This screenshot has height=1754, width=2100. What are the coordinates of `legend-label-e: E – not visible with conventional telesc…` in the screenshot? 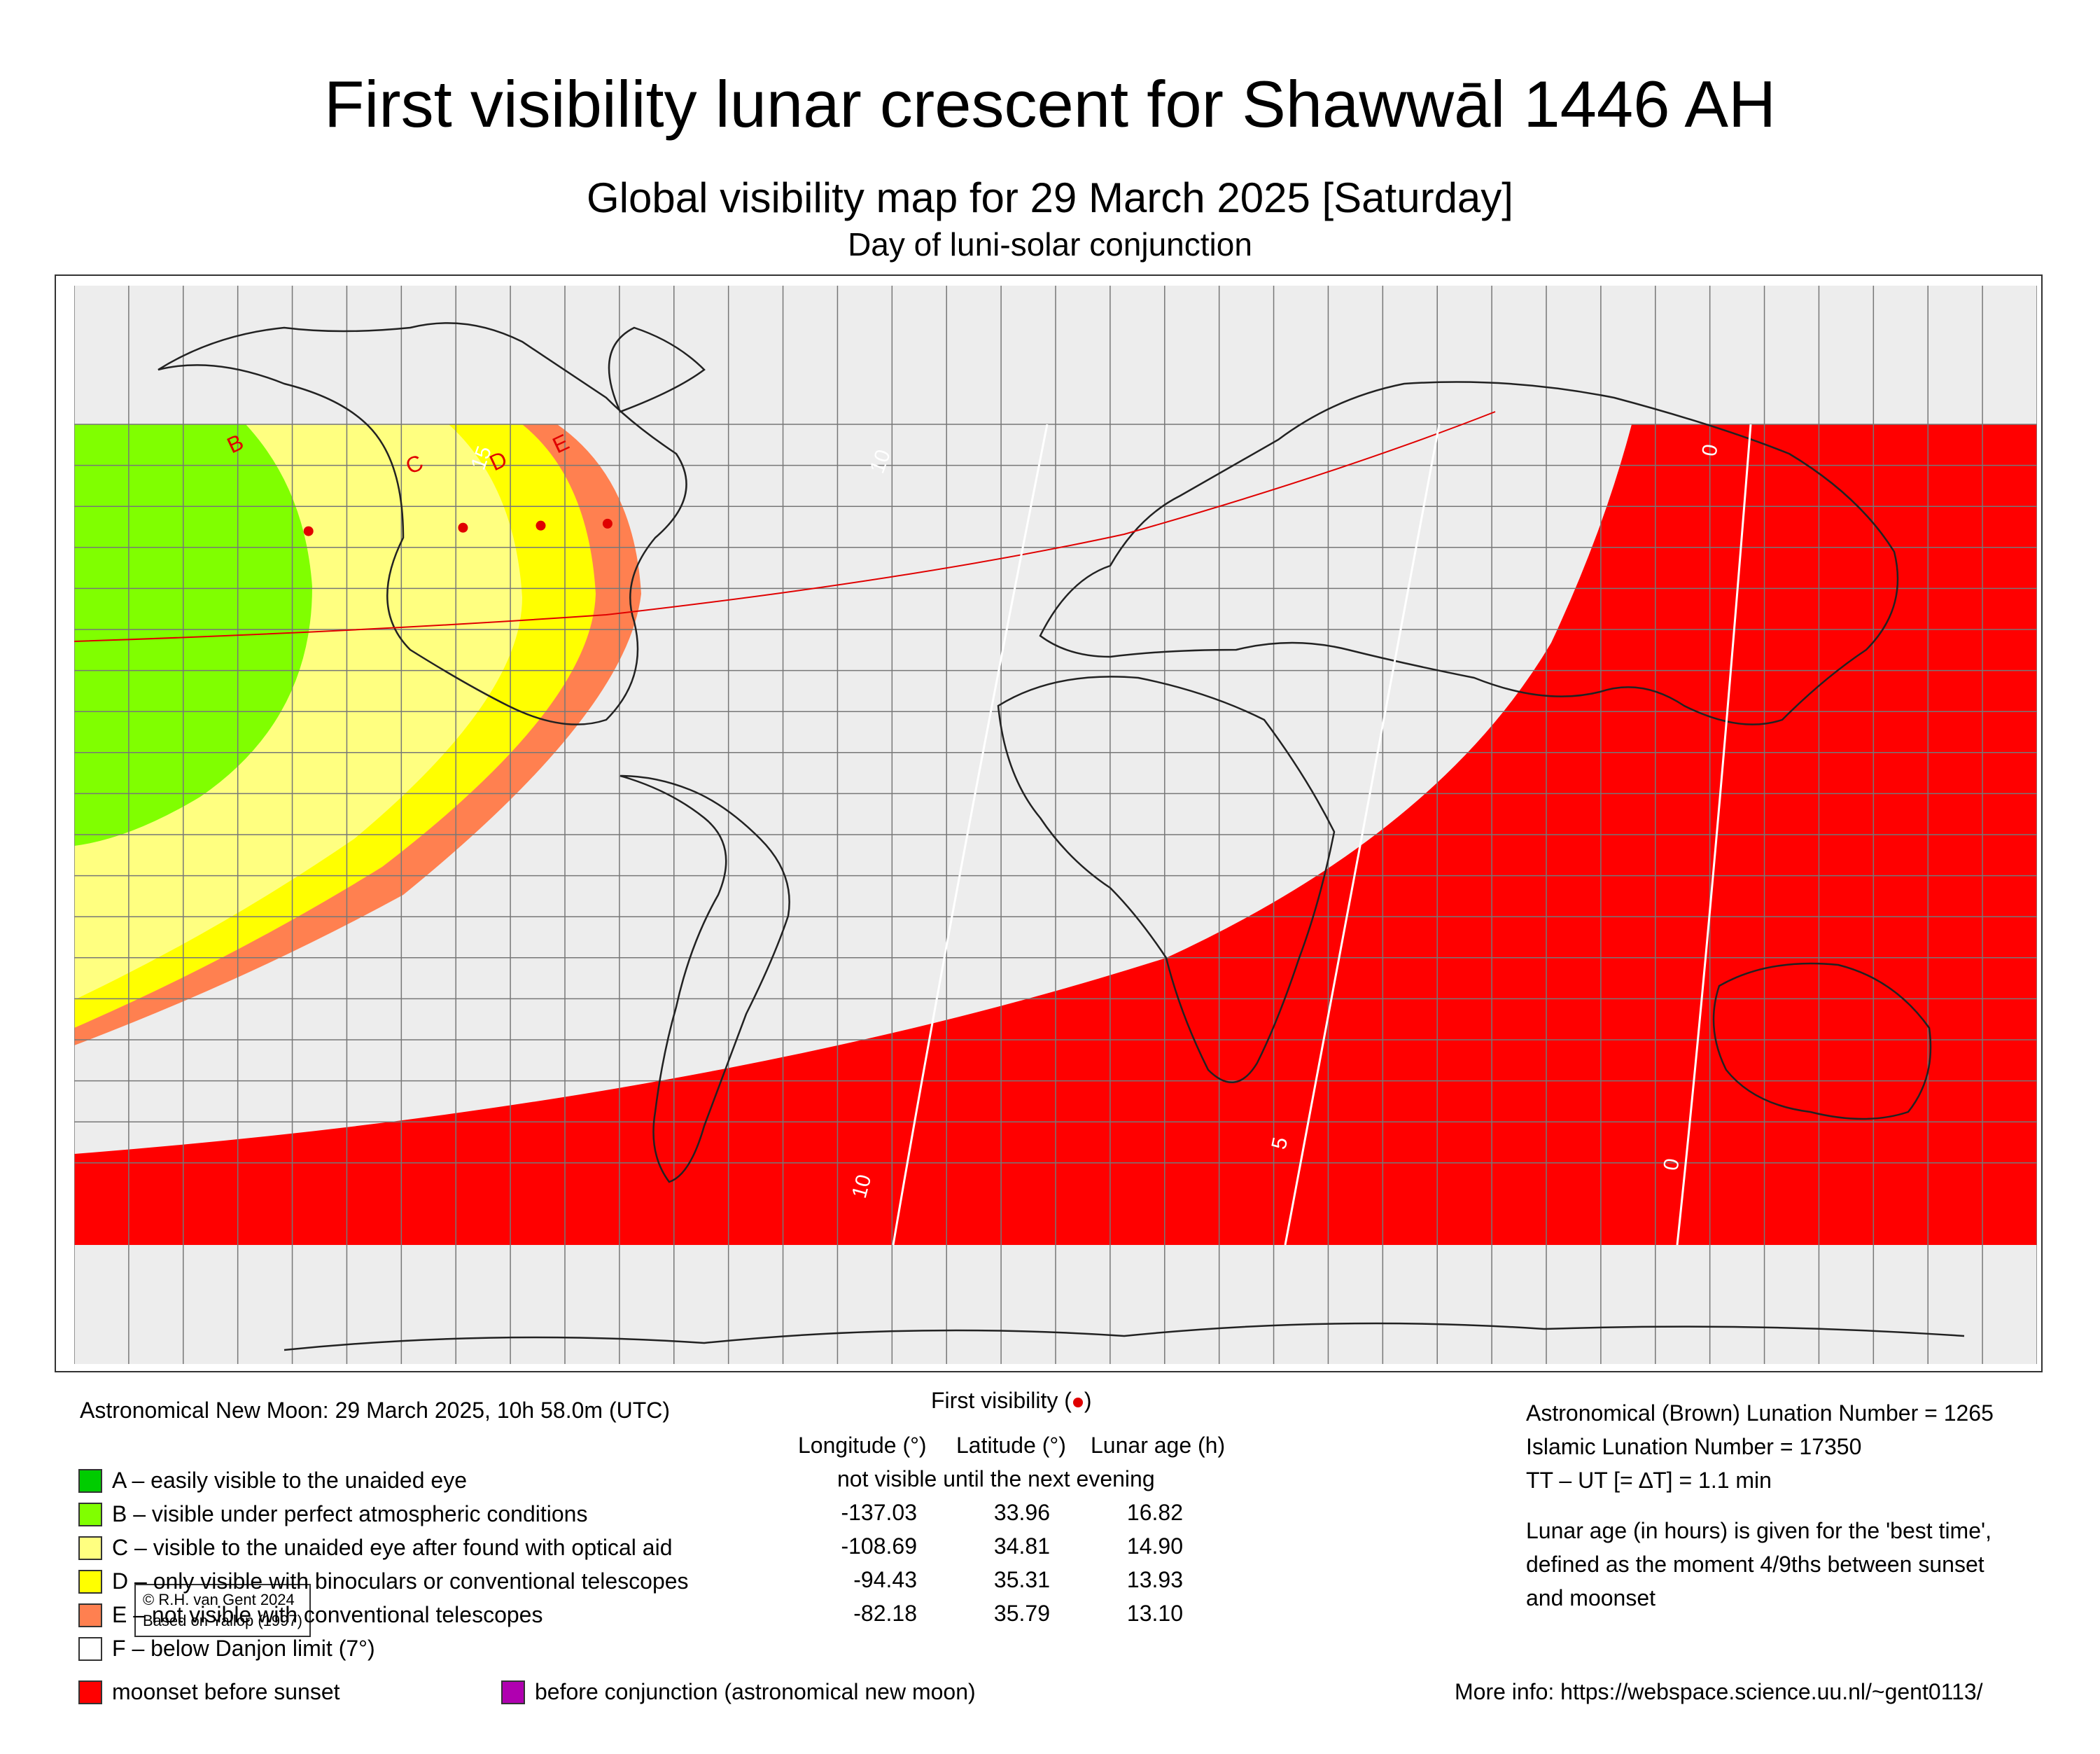 It's located at (327, 1614).